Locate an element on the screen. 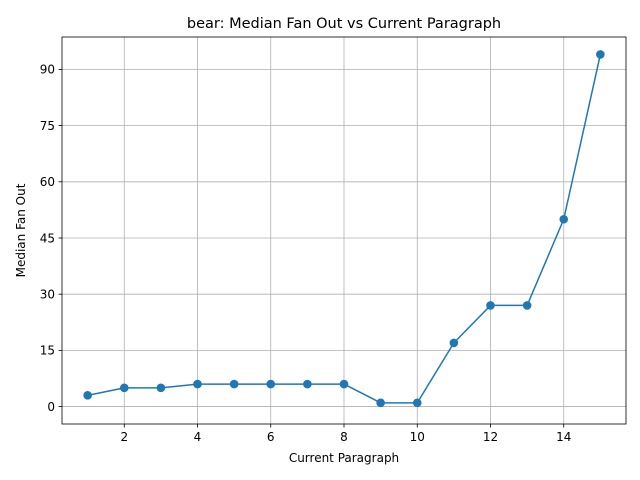 The image size is (640, 480). y-tick-label: 75 is located at coordinates (47, 126).